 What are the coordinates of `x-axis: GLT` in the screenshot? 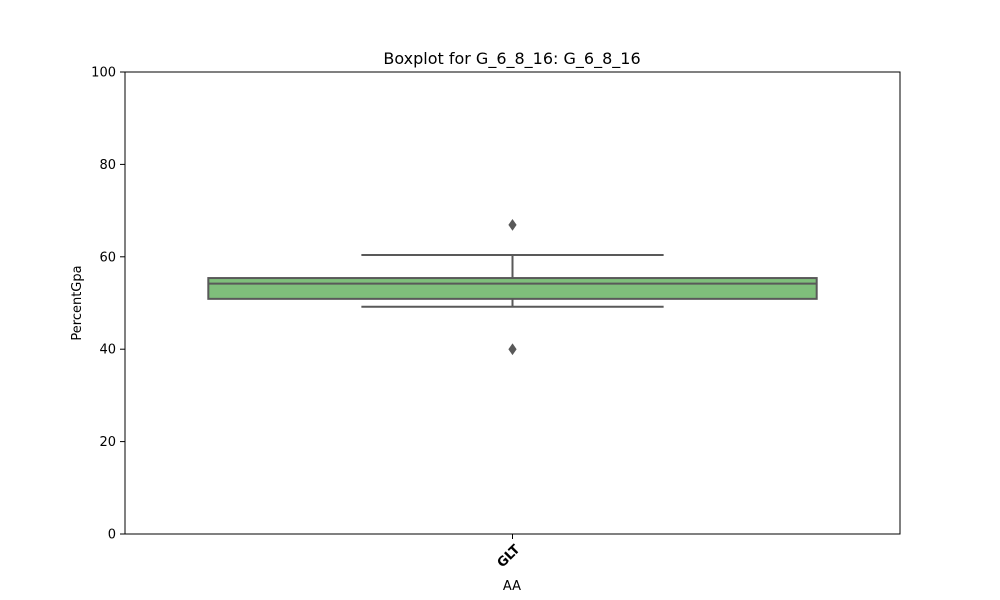 It's located at (509, 552).